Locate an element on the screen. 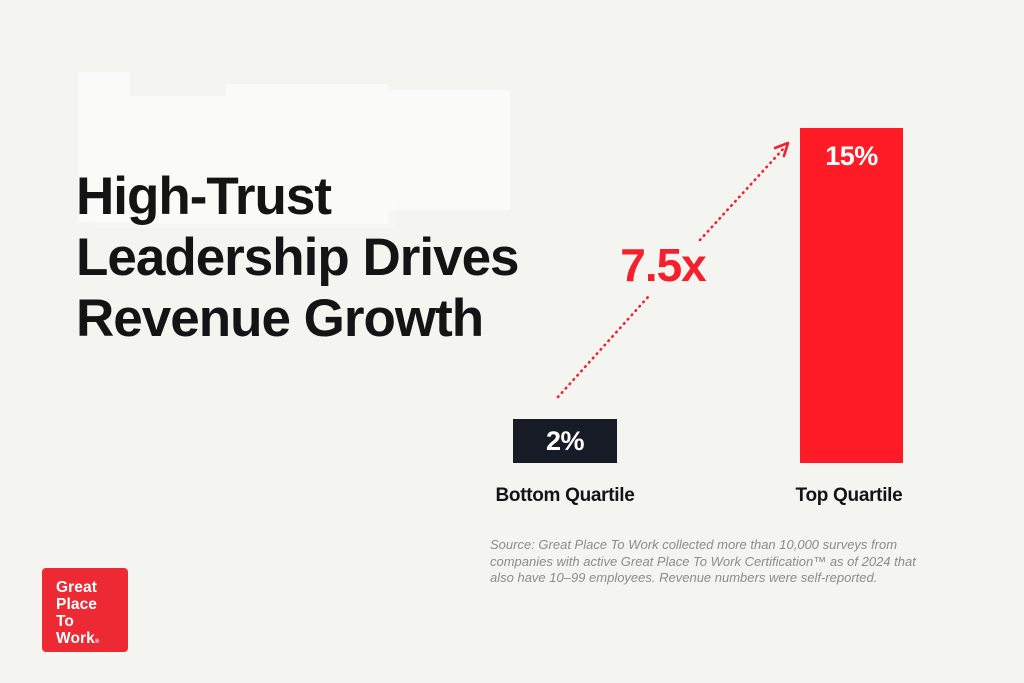  category-label-bottom-quartile: Bottom Quartile is located at coordinates (565, 495).